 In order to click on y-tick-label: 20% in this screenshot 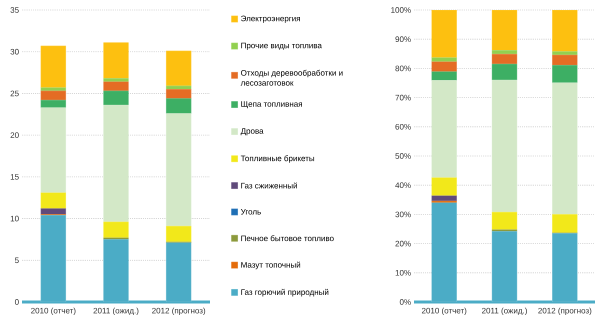, I will do `click(403, 243)`.